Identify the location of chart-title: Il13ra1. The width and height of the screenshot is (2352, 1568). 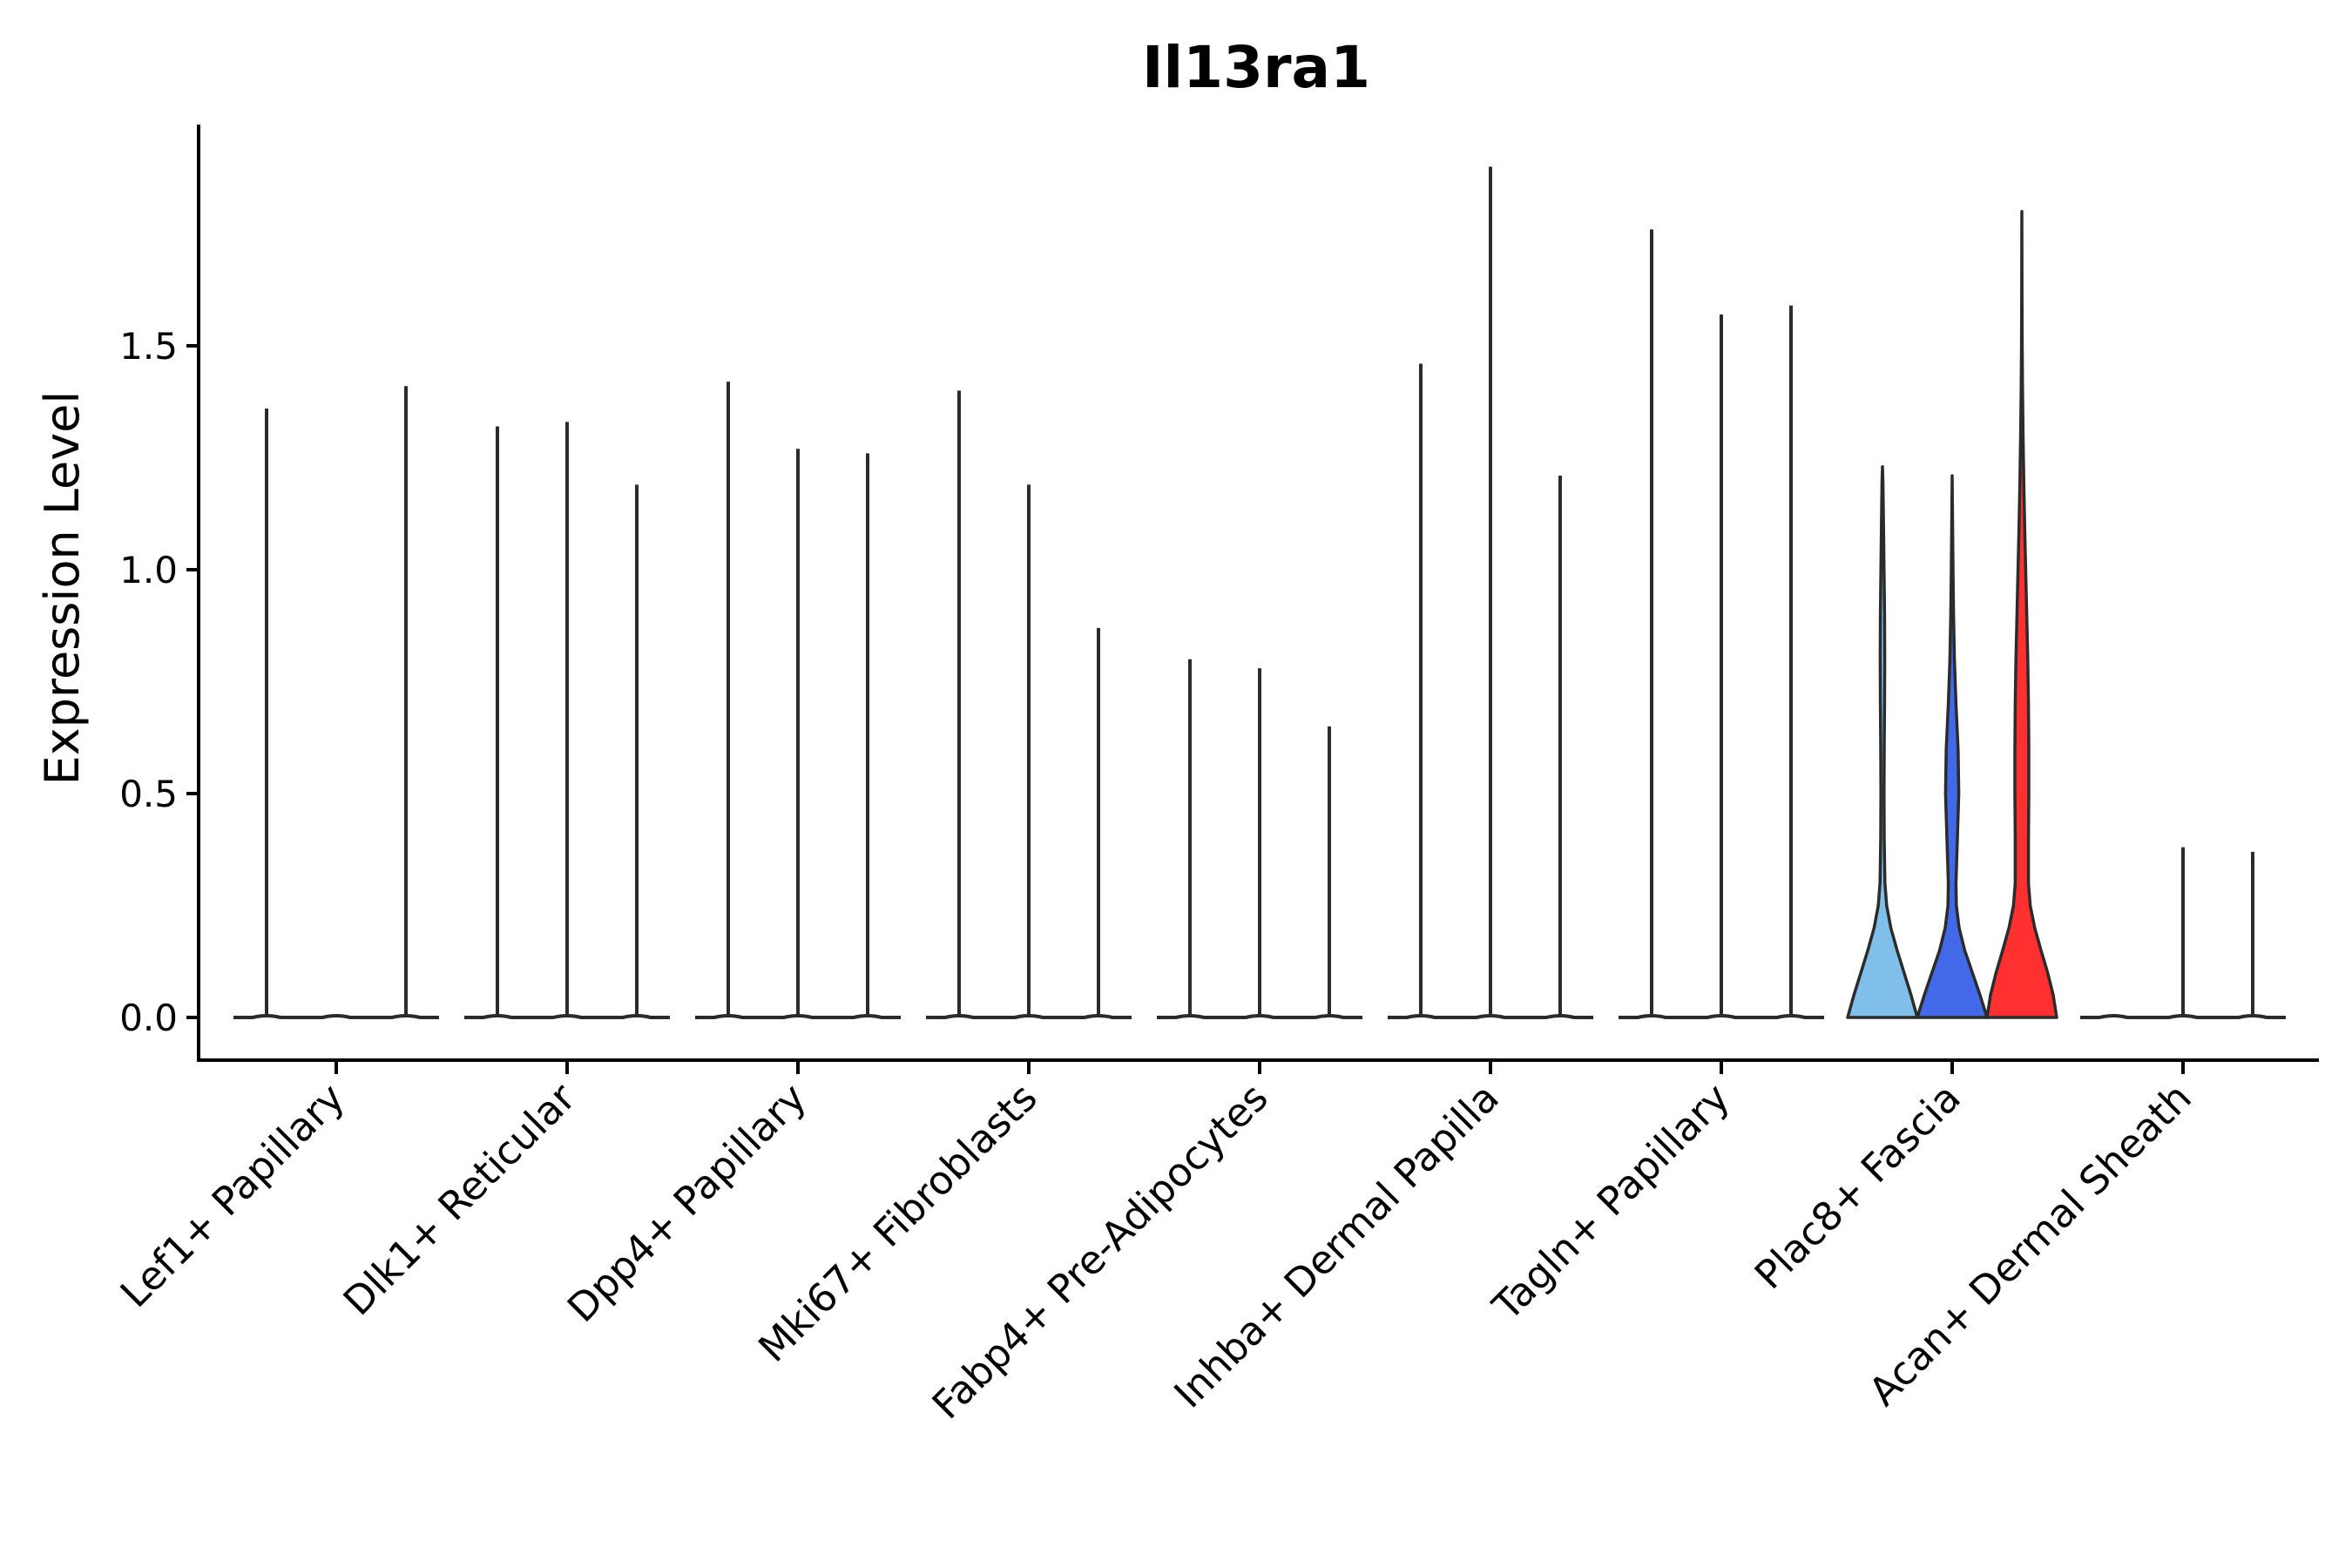
(1256, 67).